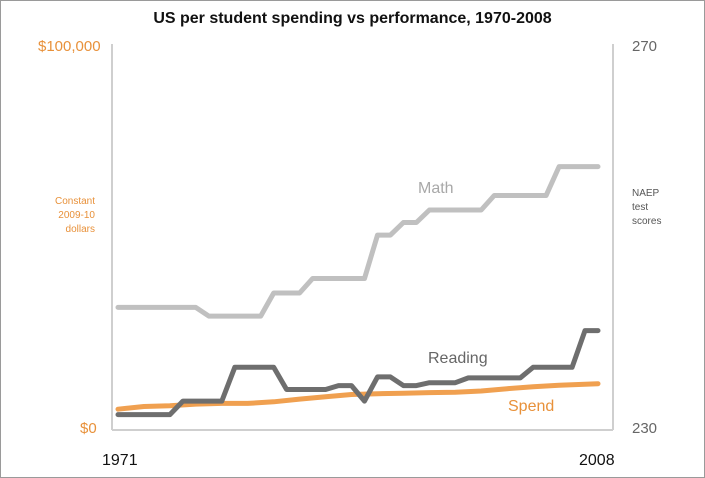  What do you see at coordinates (358, 373) in the screenshot?
I see `series-line-reading` at bounding box center [358, 373].